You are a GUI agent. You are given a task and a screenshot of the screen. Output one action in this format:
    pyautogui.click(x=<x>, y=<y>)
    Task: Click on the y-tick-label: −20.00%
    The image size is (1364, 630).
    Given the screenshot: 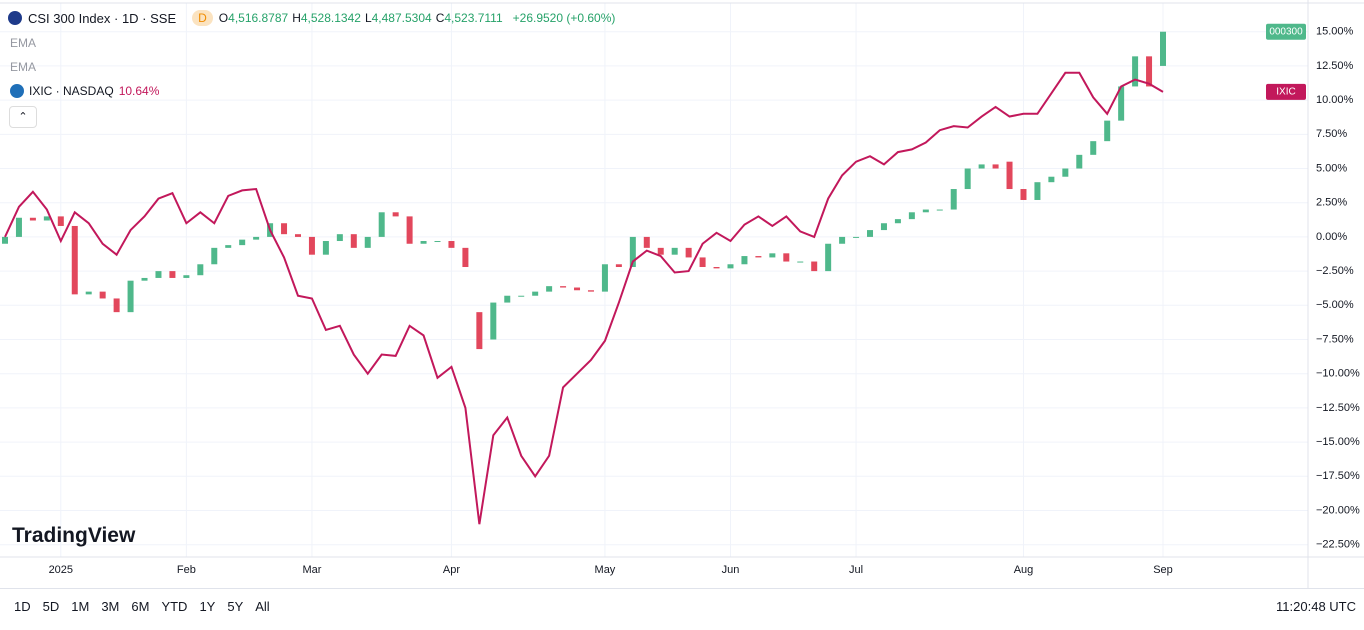 What is the action you would take?
    pyautogui.click(x=1338, y=510)
    